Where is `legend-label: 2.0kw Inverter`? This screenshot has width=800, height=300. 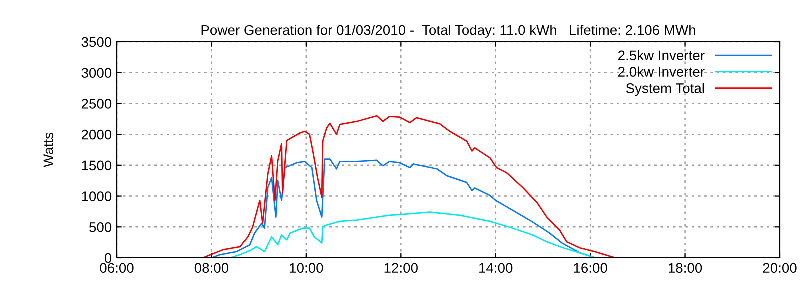
legend-label: 2.0kw Inverter is located at coordinates (661, 71).